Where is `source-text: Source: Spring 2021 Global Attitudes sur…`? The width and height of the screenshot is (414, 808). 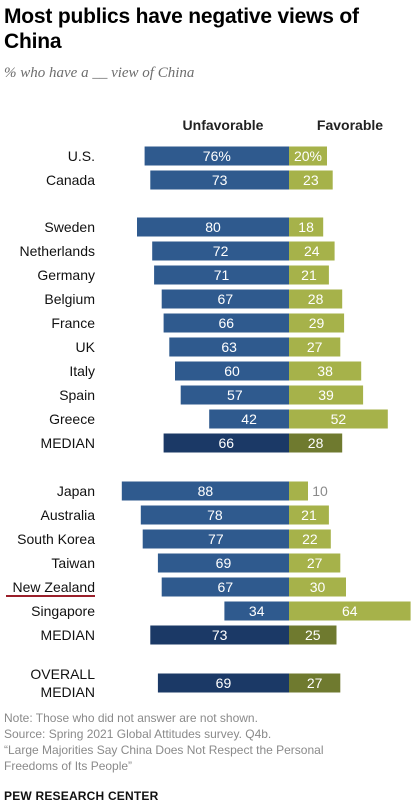 source-text: Source: Spring 2021 Global Attitudes sur… is located at coordinates (138, 734).